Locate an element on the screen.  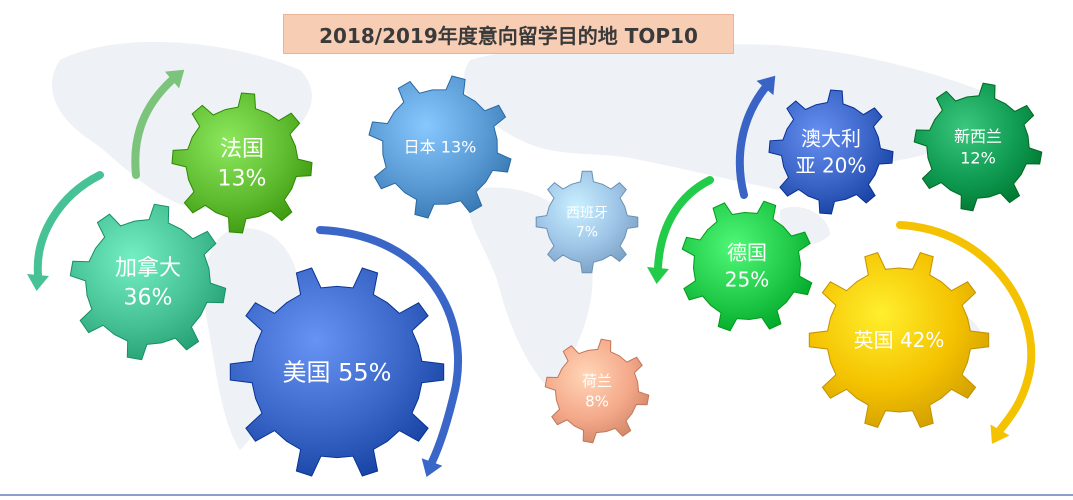
gear-label-newzealand: 12% is located at coordinates (978, 157).